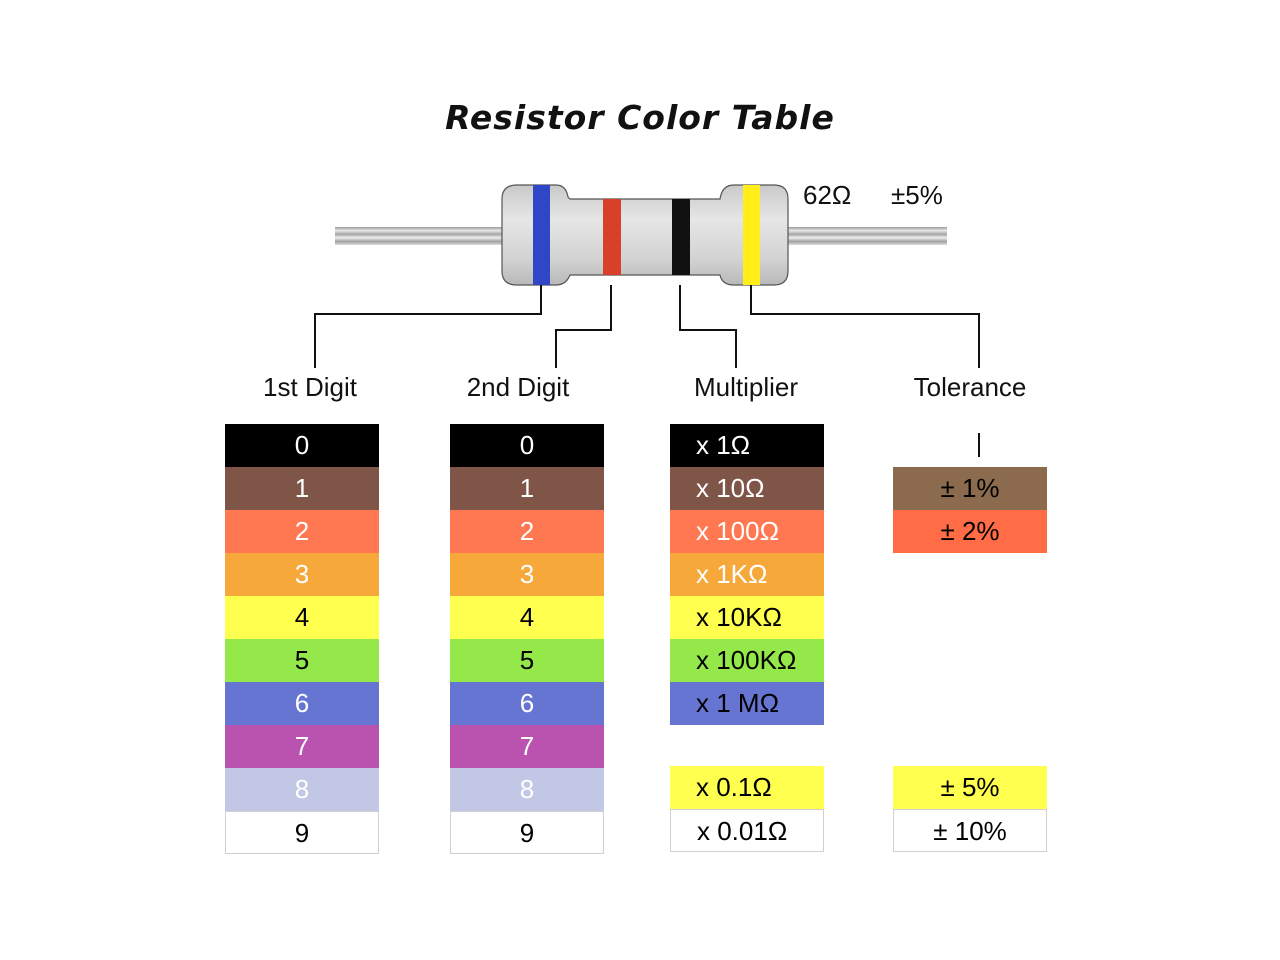 The height and width of the screenshot is (960, 1280). Describe the element at coordinates (747, 703) in the screenshot. I see `multiplier-cell: x 1 MΩ` at that location.